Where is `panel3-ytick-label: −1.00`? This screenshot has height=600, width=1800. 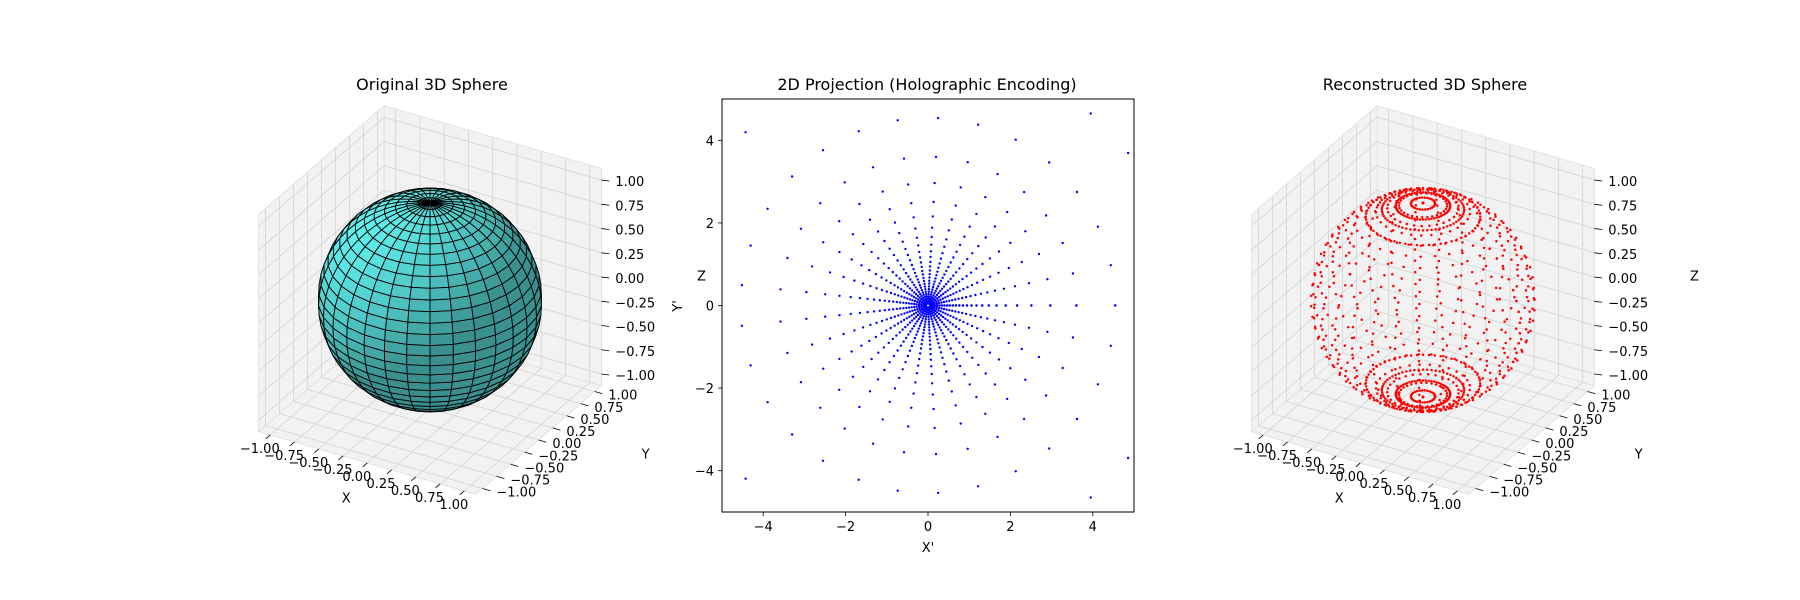 panel3-ytick-label: −1.00 is located at coordinates (1509, 493).